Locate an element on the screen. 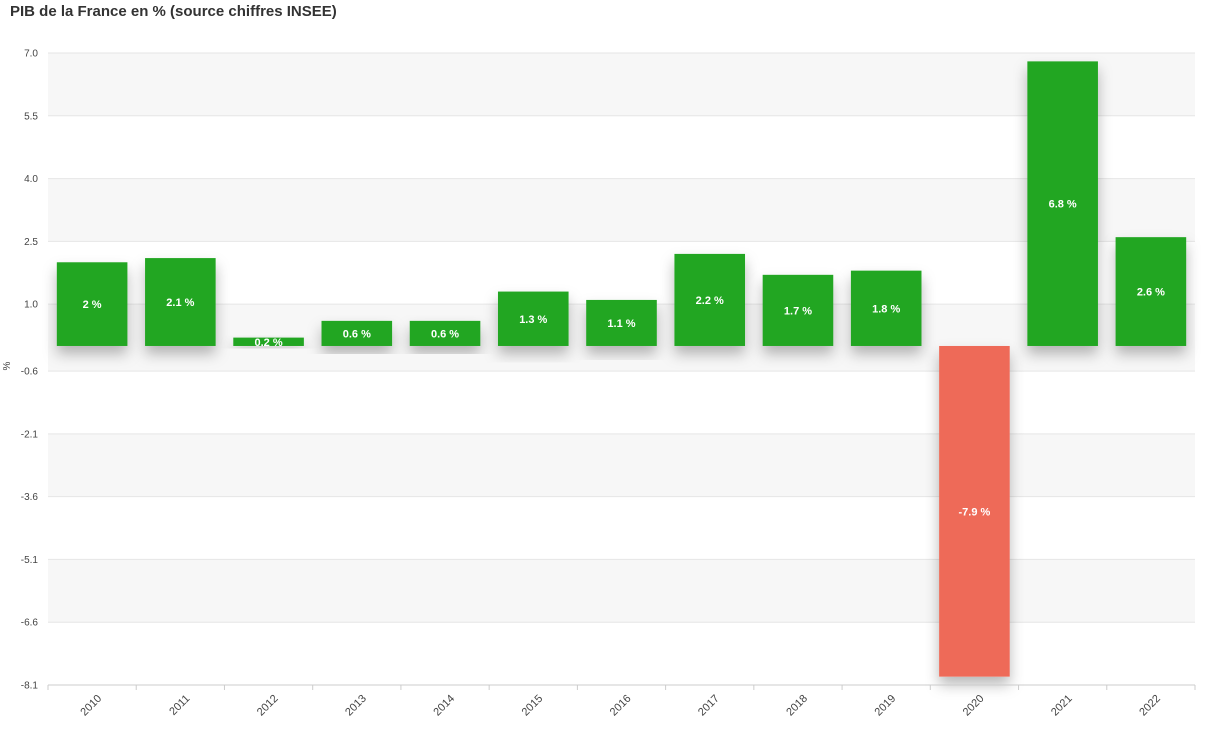  bar-2013 is located at coordinates (357, 333).